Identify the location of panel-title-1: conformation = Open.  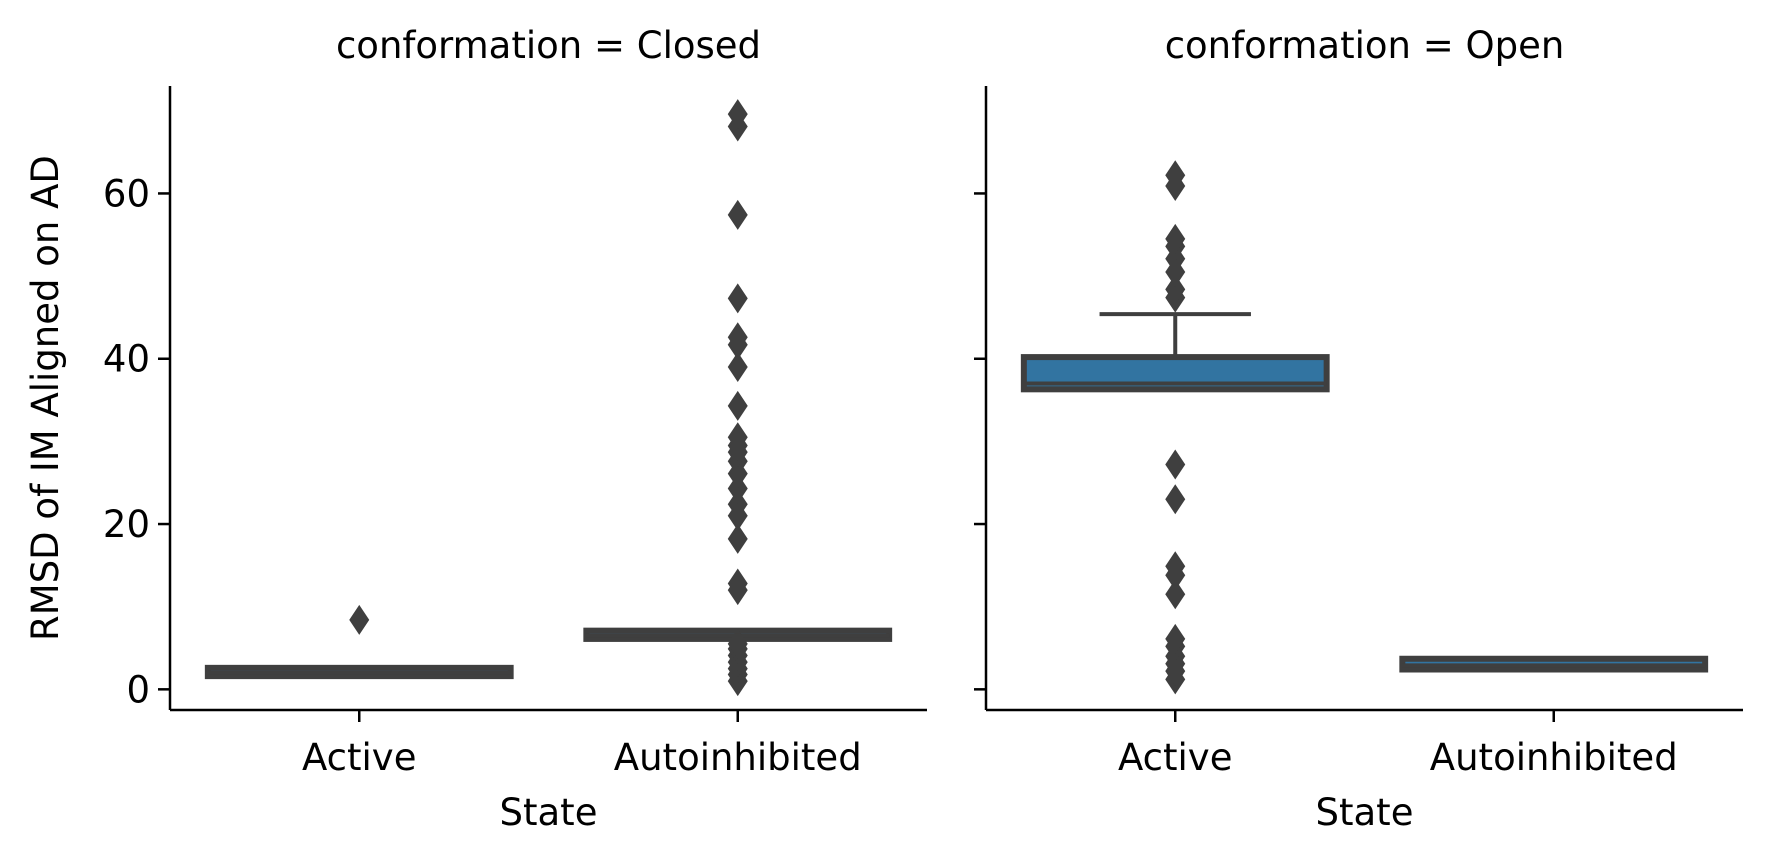
(1365, 45).